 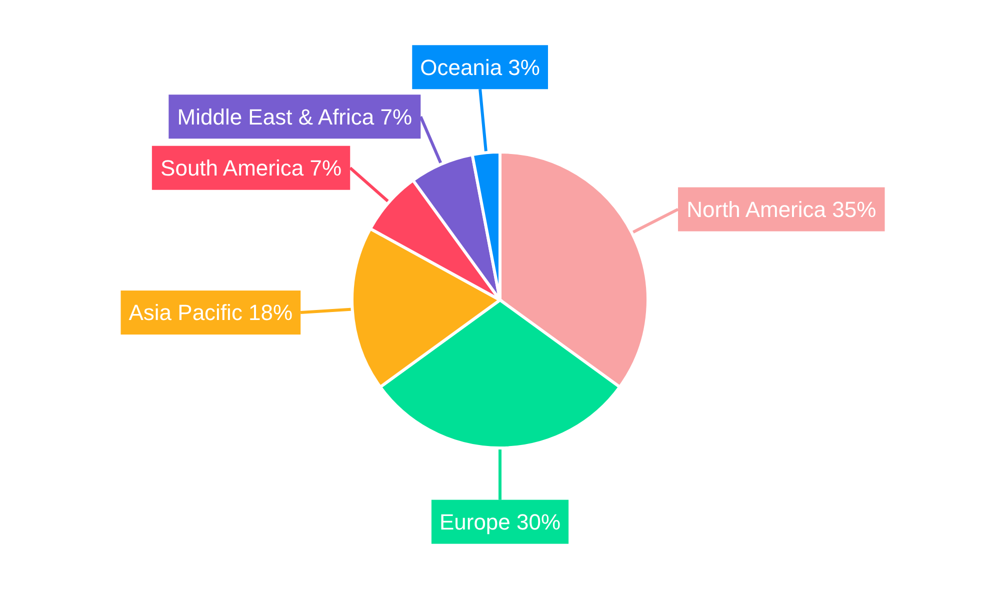 What do you see at coordinates (294, 117) in the screenshot?
I see `slice-label: Middle East & Africa 7%` at bounding box center [294, 117].